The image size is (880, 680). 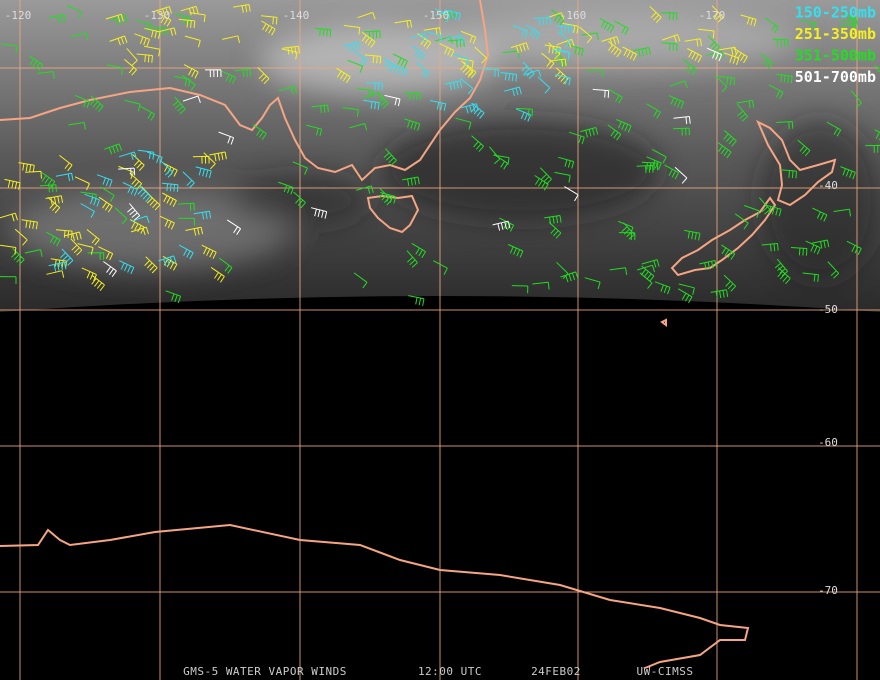 What do you see at coordinates (573, 15) in the screenshot?
I see `longitude-label: -160` at bounding box center [573, 15].